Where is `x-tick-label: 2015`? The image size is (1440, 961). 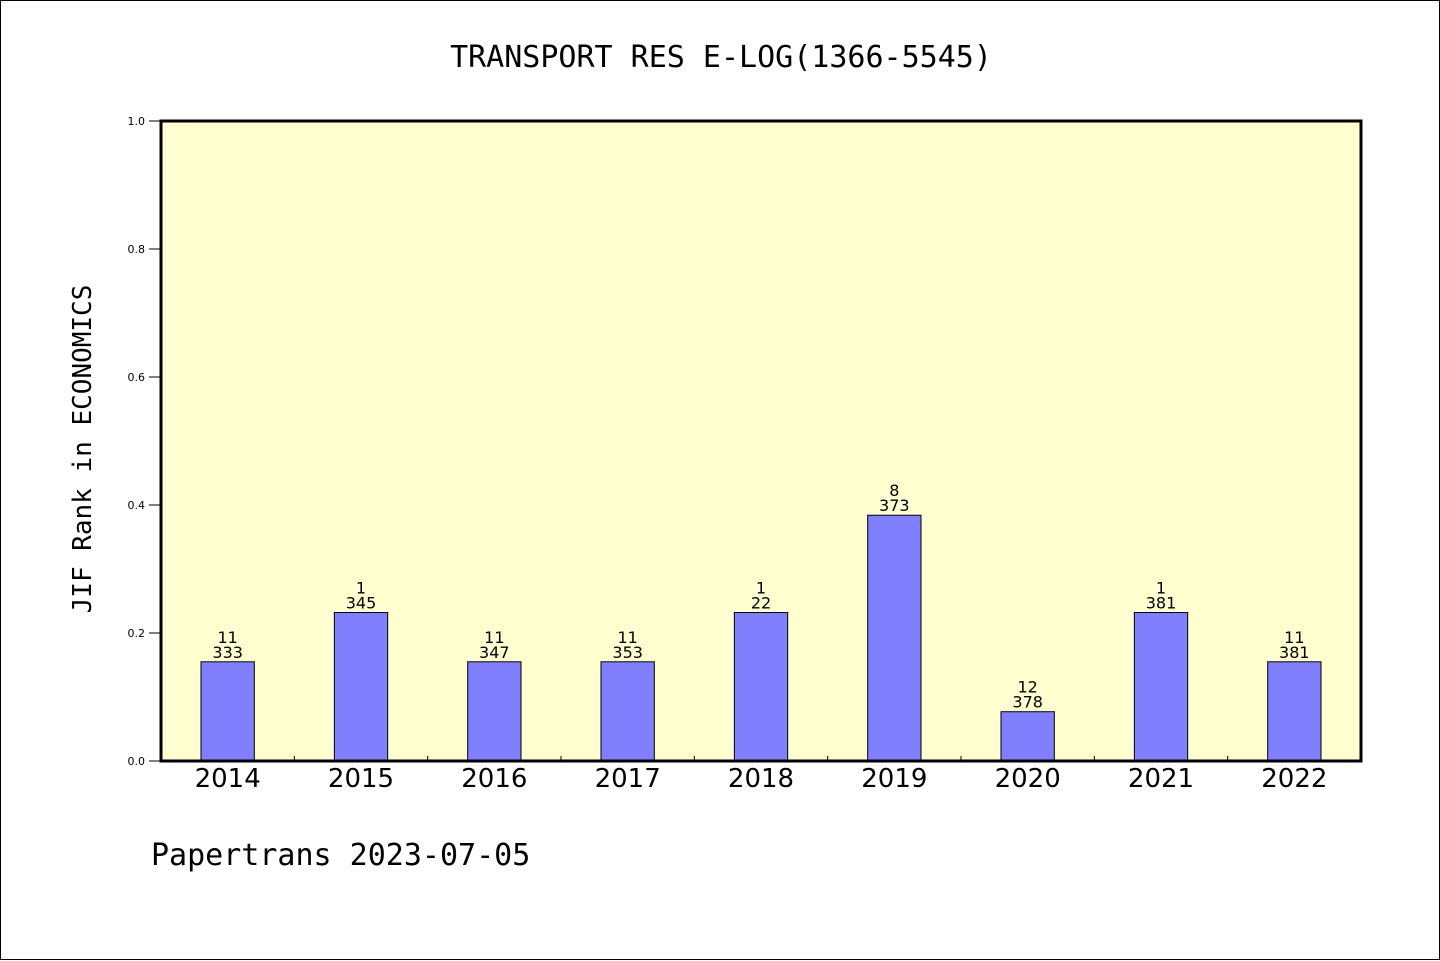
x-tick-label: 2015 is located at coordinates (361, 779).